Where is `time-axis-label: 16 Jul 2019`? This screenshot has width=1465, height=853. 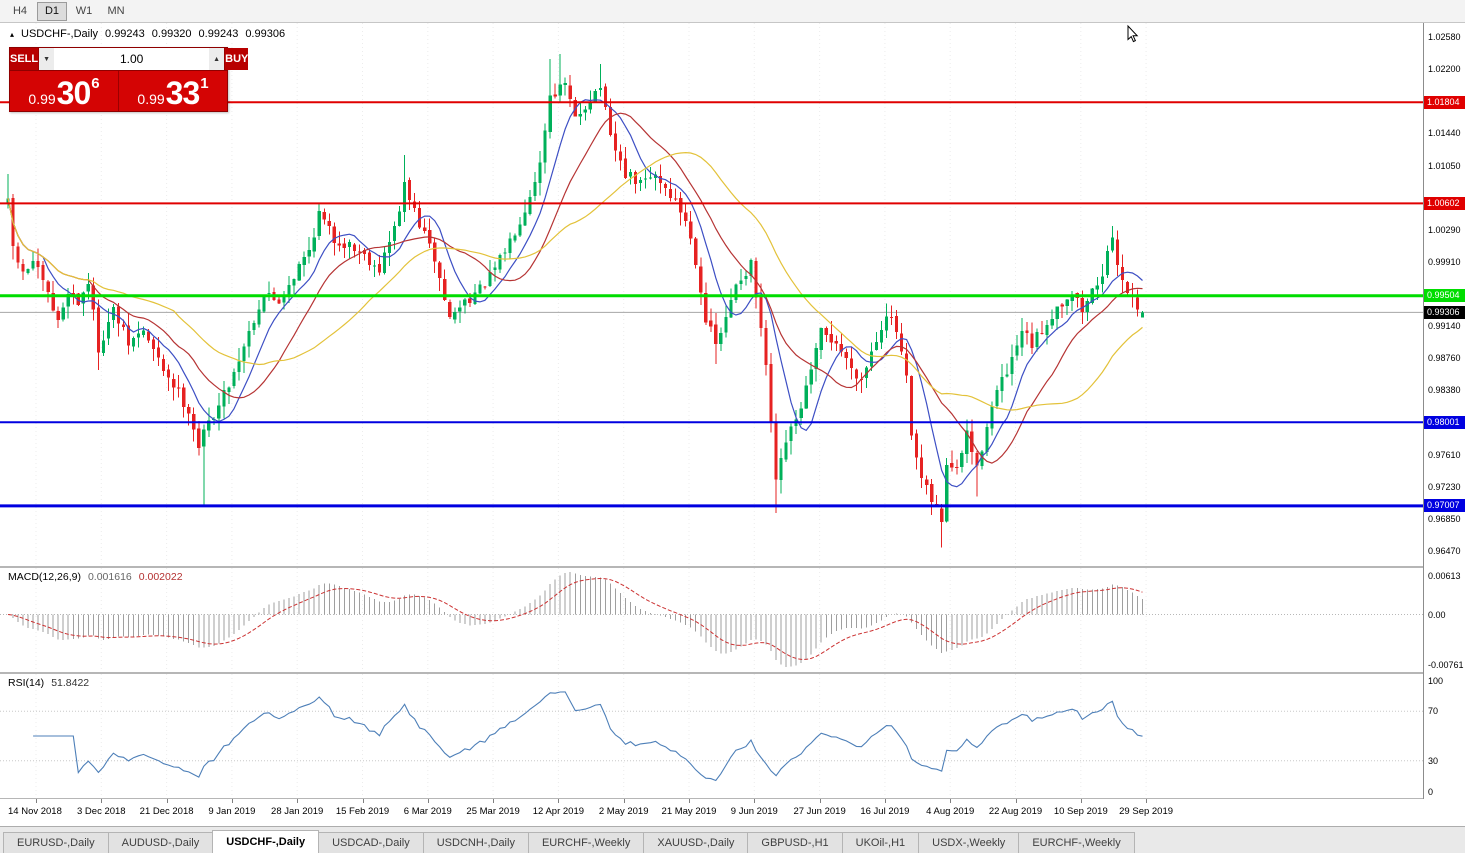
time-axis-label: 16 Jul 2019 is located at coordinates (885, 811).